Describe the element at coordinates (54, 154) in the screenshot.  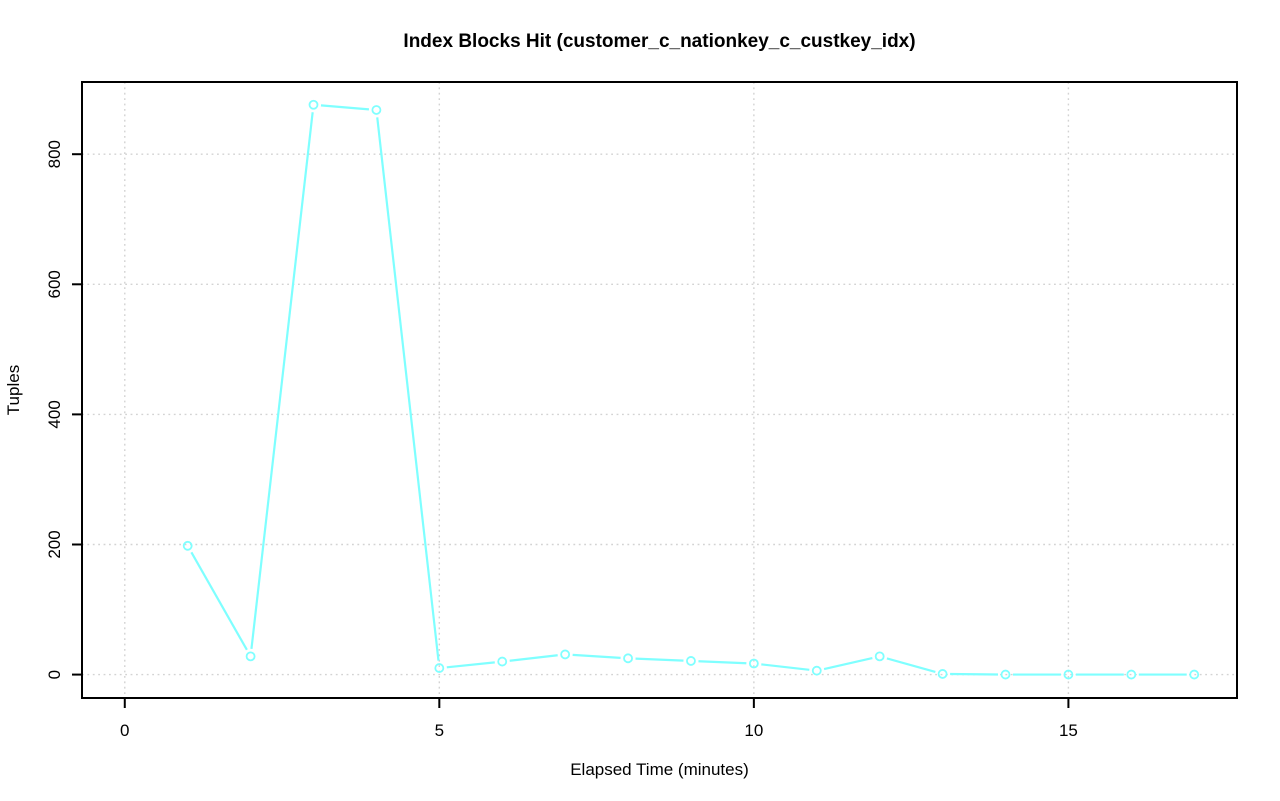
I see `y-tick-label: 800` at that location.